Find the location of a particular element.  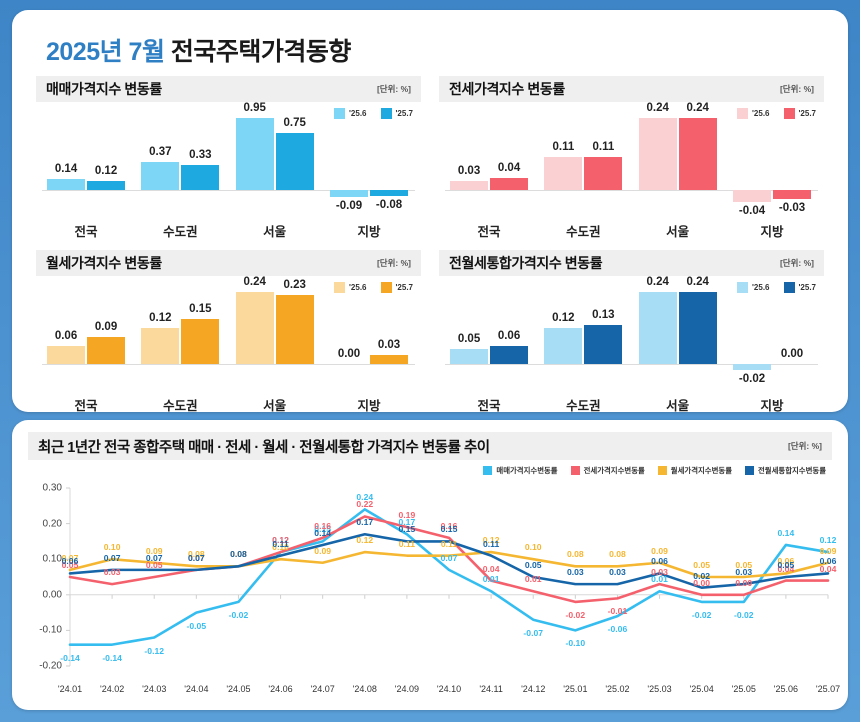

category-label: 수도권 is located at coordinates (180, 232).